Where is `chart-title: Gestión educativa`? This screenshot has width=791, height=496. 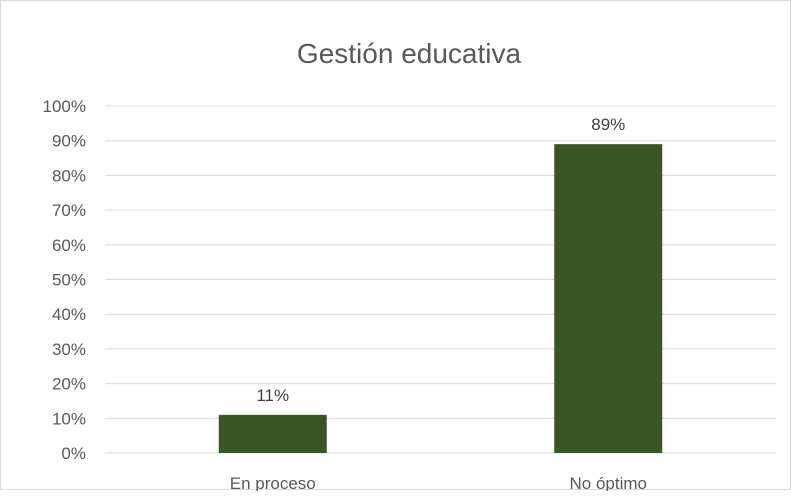 chart-title: Gestión educativa is located at coordinates (409, 53).